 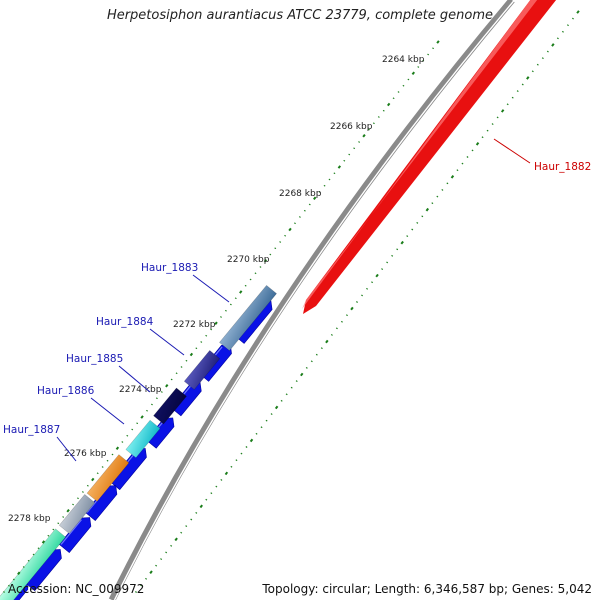 What do you see at coordinates (81, 405) in the screenshot?
I see `gene-label-haur-1886: Haur_1886` at bounding box center [81, 405].